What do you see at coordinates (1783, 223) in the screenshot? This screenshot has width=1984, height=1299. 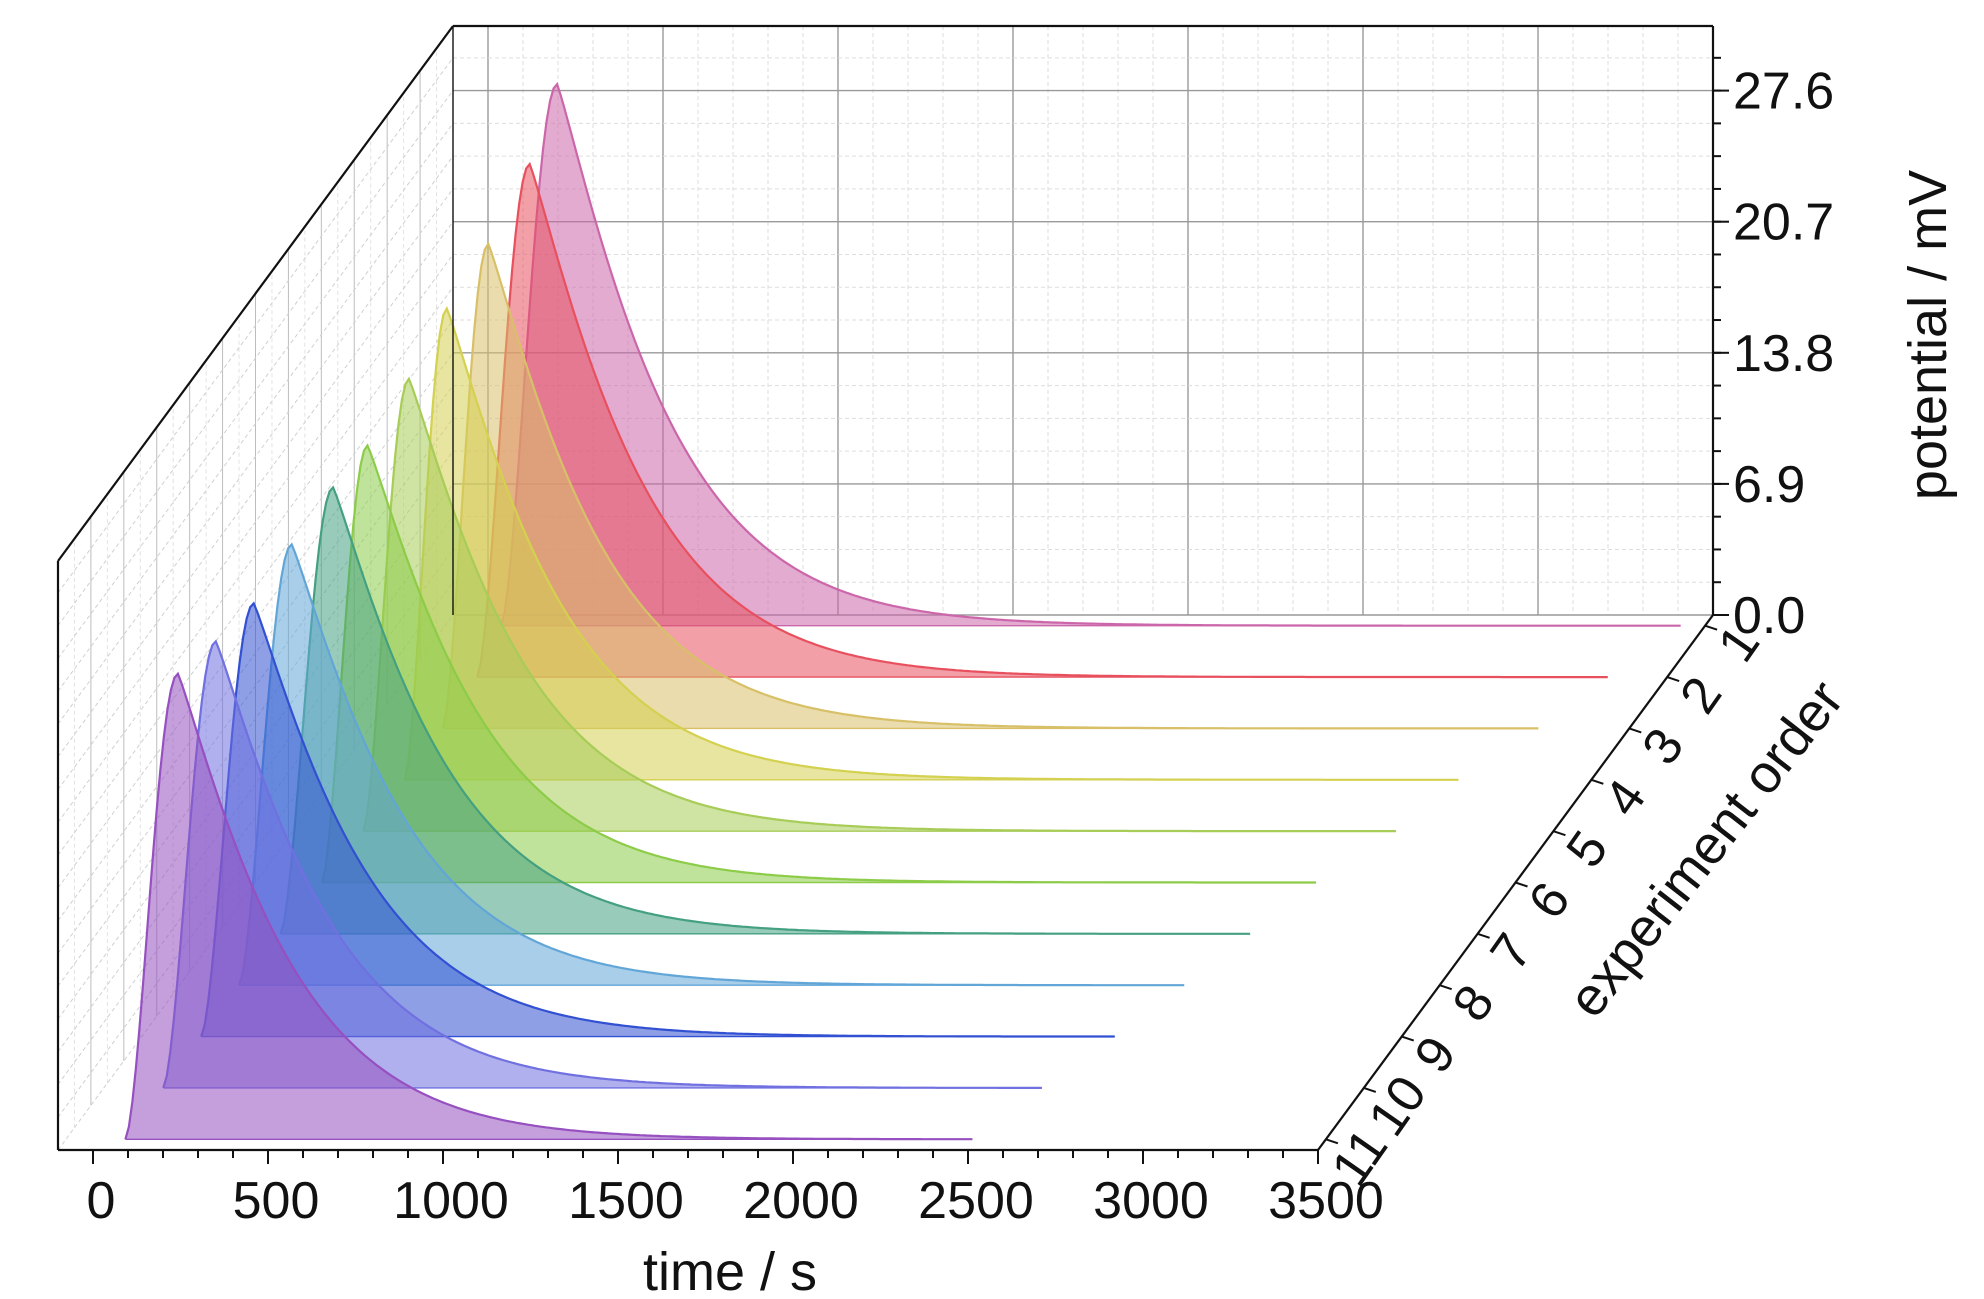 I see `z-tick-label: 20.7` at bounding box center [1783, 223].